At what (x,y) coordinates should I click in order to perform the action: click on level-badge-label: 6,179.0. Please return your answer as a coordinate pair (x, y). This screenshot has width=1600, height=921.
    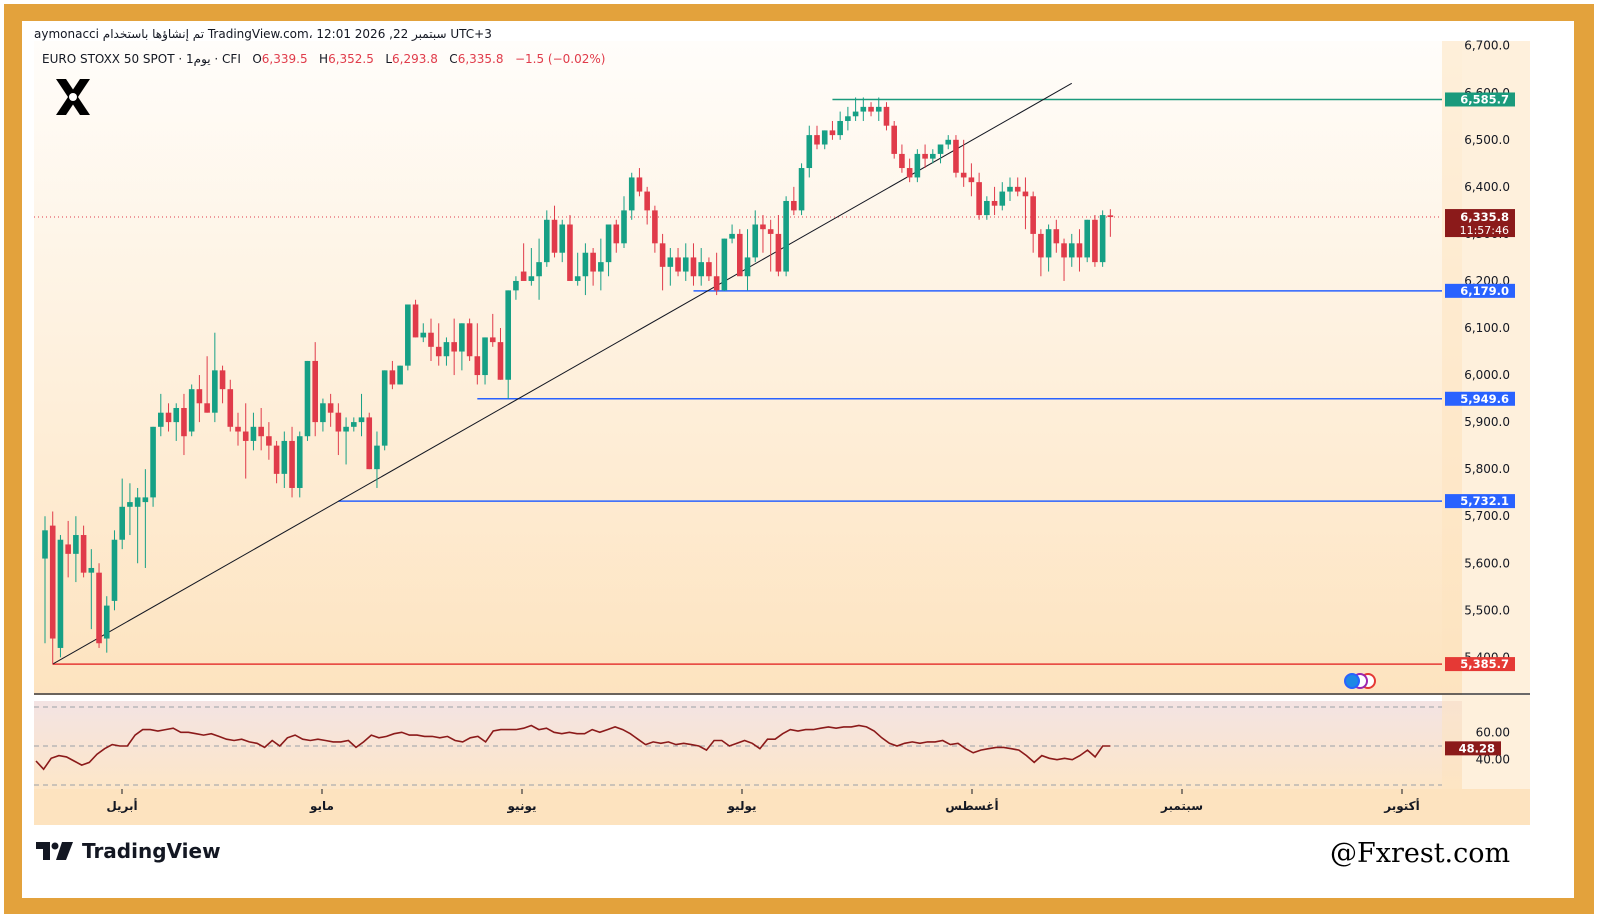
    Looking at the image, I should click on (1484, 291).